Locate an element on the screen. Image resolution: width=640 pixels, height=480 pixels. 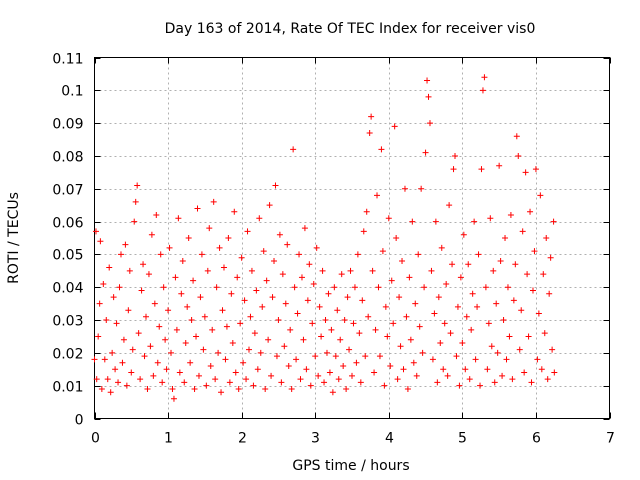
y-tick-label: 0.04 is located at coordinates (67, 289).